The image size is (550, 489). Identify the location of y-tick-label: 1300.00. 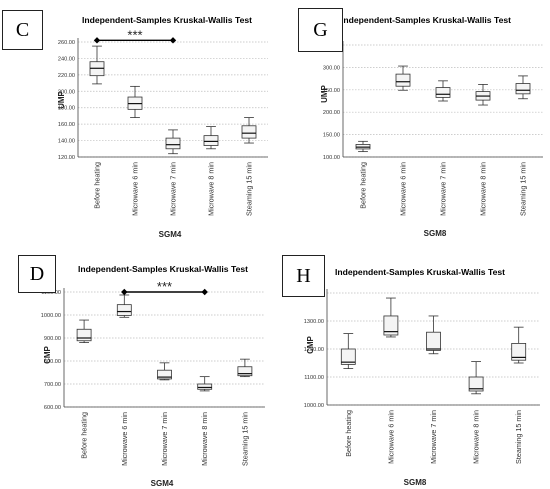
(314, 322).